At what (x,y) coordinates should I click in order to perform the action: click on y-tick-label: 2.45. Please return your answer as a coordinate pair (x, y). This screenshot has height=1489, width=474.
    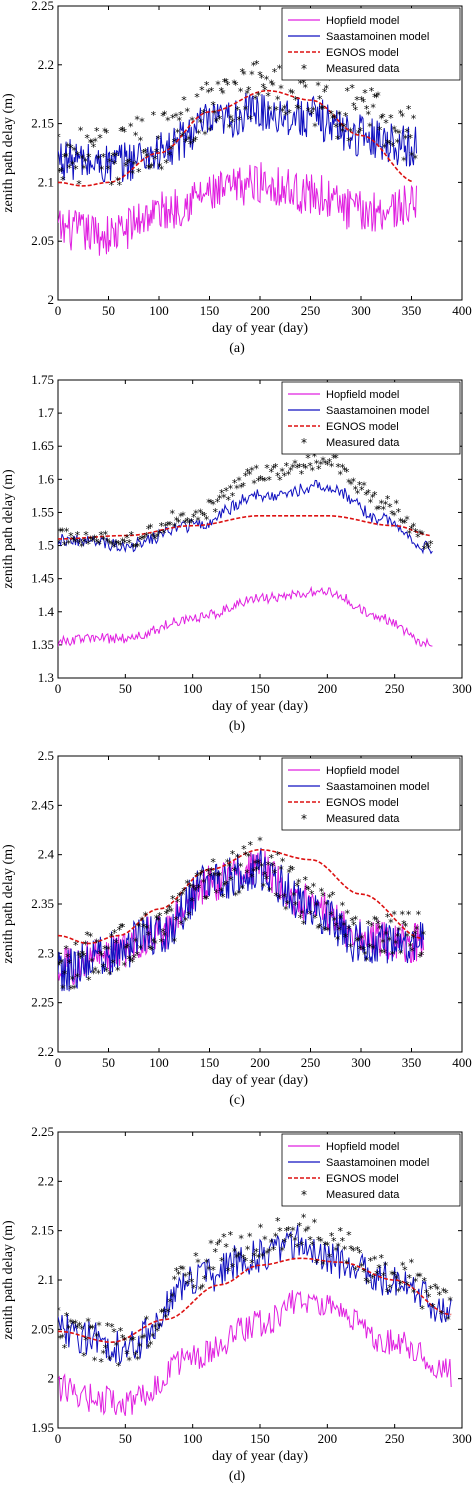
    Looking at the image, I should click on (42, 804).